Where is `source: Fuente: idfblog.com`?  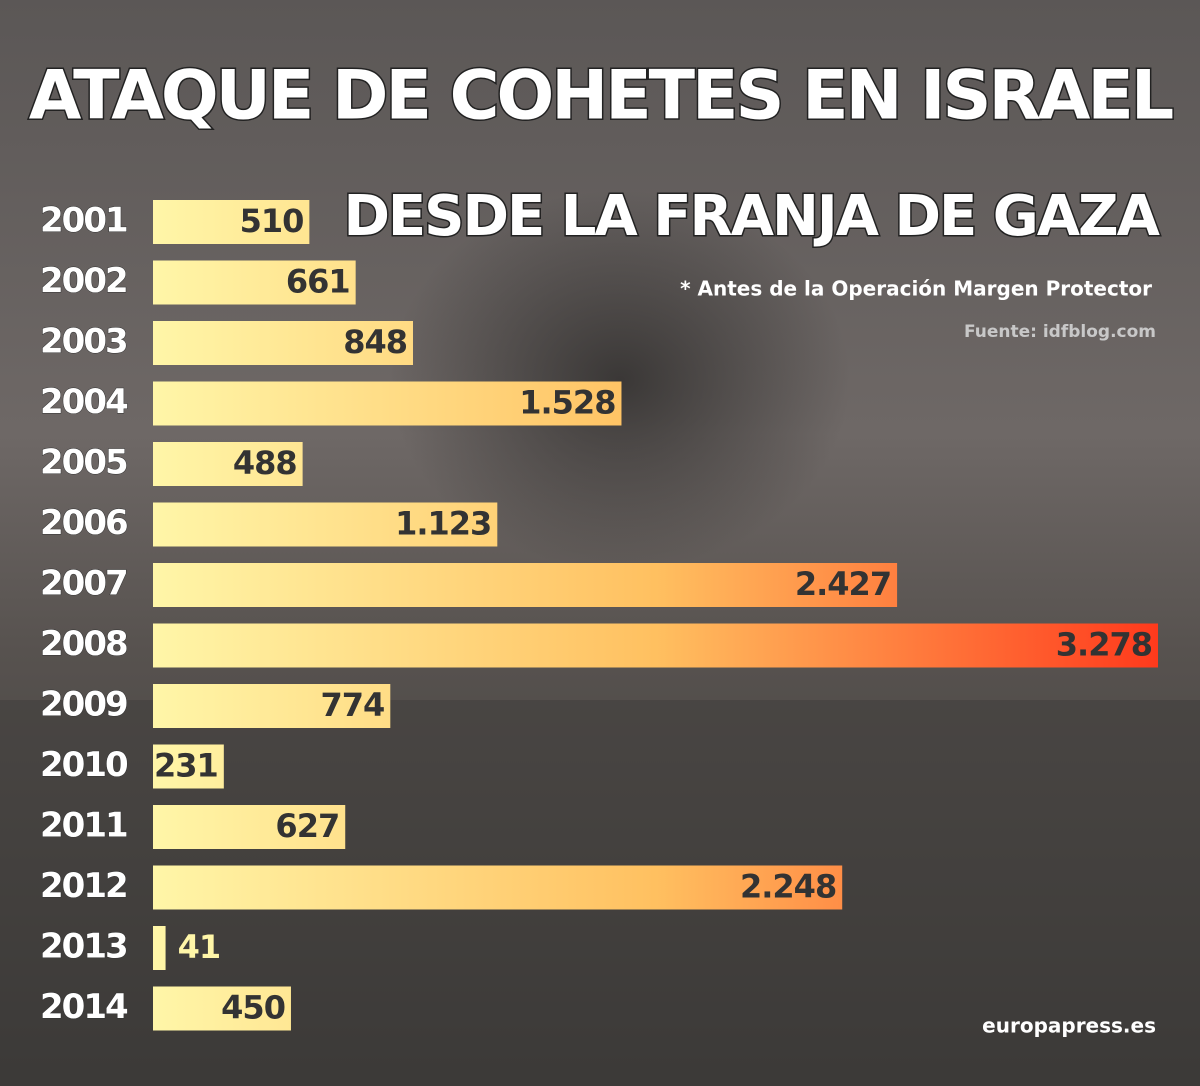
source: Fuente: idfblog.com is located at coordinates (1060, 332).